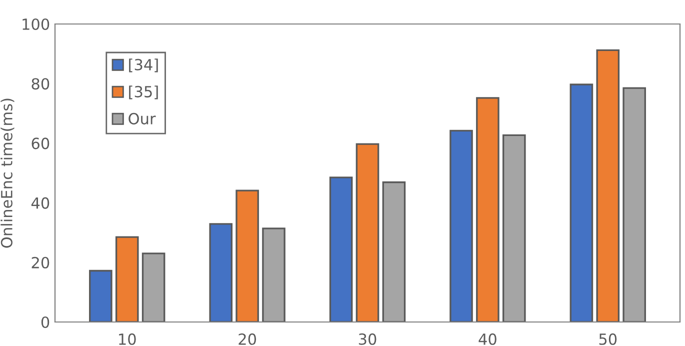 Image resolution: width=685 pixels, height=346 pixels. What do you see at coordinates (36, 24) in the screenshot?
I see `y-tick-label: 100` at bounding box center [36, 24].